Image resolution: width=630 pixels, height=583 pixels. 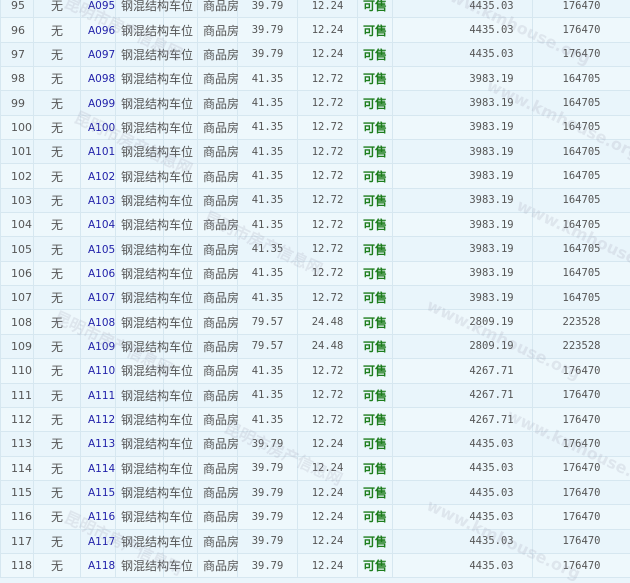 I want to click on unit-code-link: A112, so click(x=98, y=420).